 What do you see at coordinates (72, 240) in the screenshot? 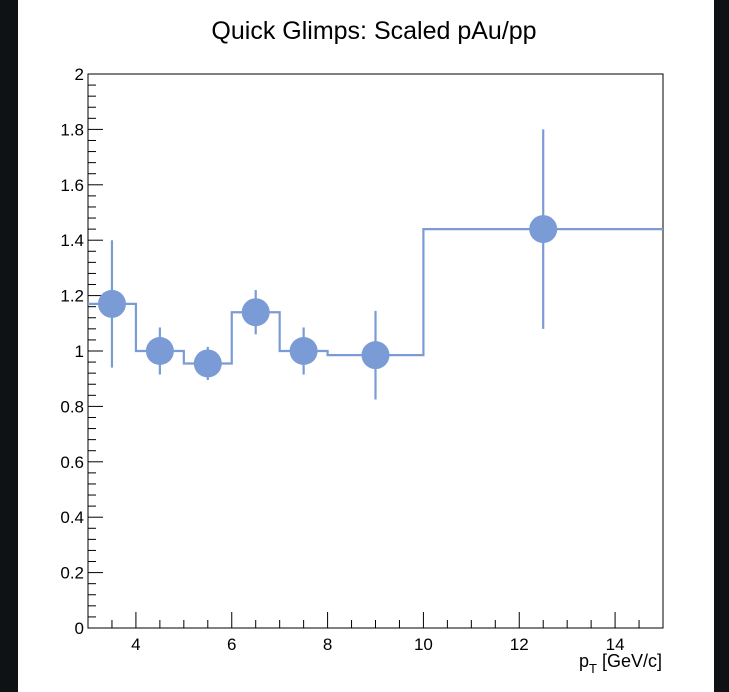
I see `y-tick-label: 1.4` at bounding box center [72, 240].